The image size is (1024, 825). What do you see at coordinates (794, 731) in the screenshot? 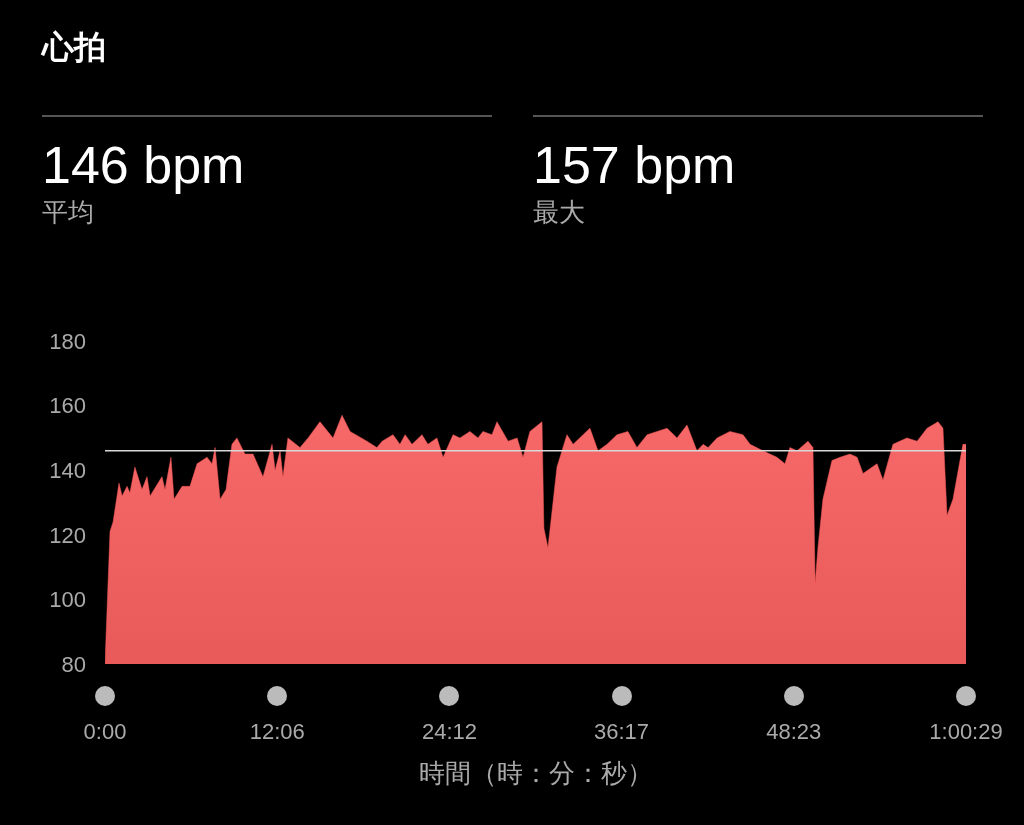
I see `x-tick-label: 48:23` at bounding box center [794, 731].